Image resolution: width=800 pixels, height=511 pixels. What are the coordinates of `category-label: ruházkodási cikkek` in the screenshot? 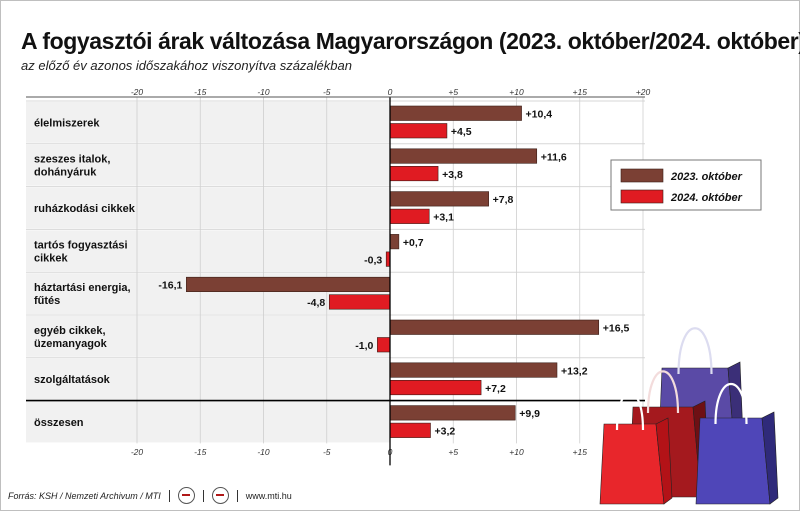 It's located at (85, 209).